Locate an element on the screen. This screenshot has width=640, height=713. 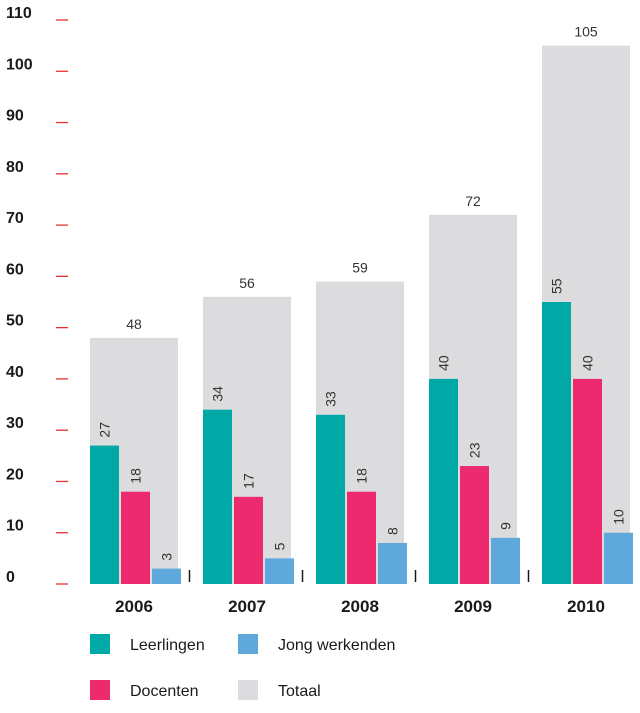
y-tick-label: 10 is located at coordinates (15, 526).